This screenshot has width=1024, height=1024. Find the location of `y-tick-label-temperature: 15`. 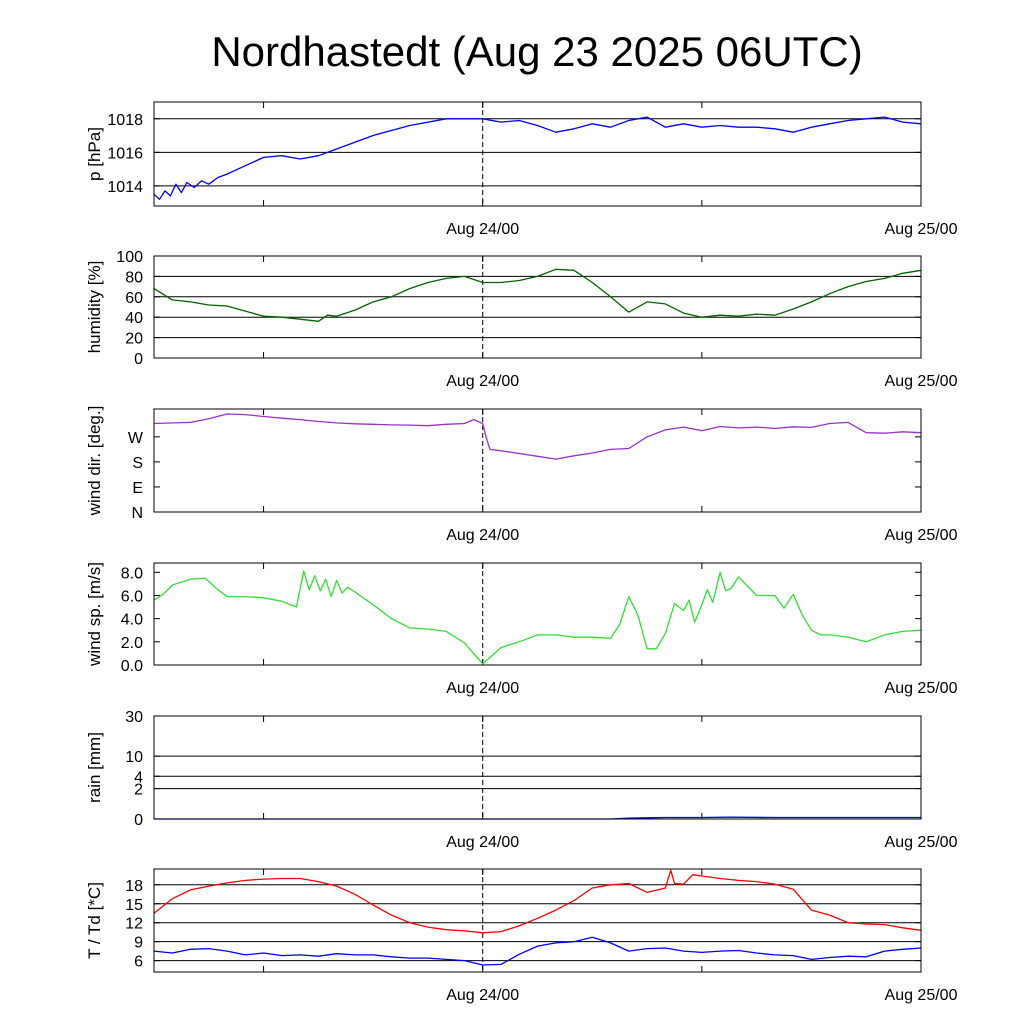

y-tick-label-temperature: 15 is located at coordinates (134, 905).